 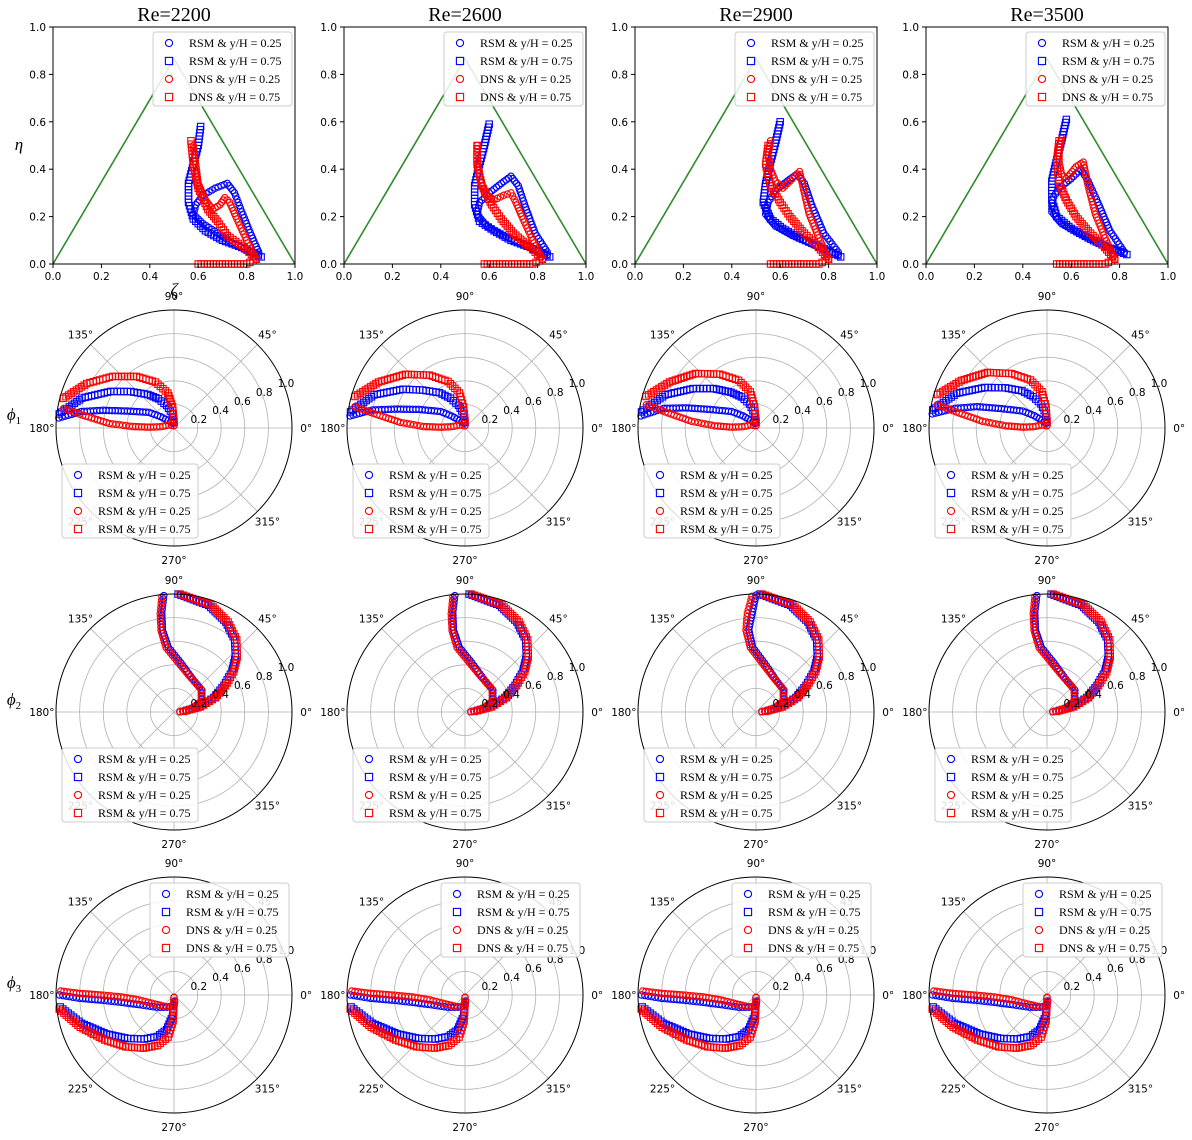 What do you see at coordinates (1104, 948) in the screenshot?
I see `legend-label: DNS & y/H = 0.75` at bounding box center [1104, 948].